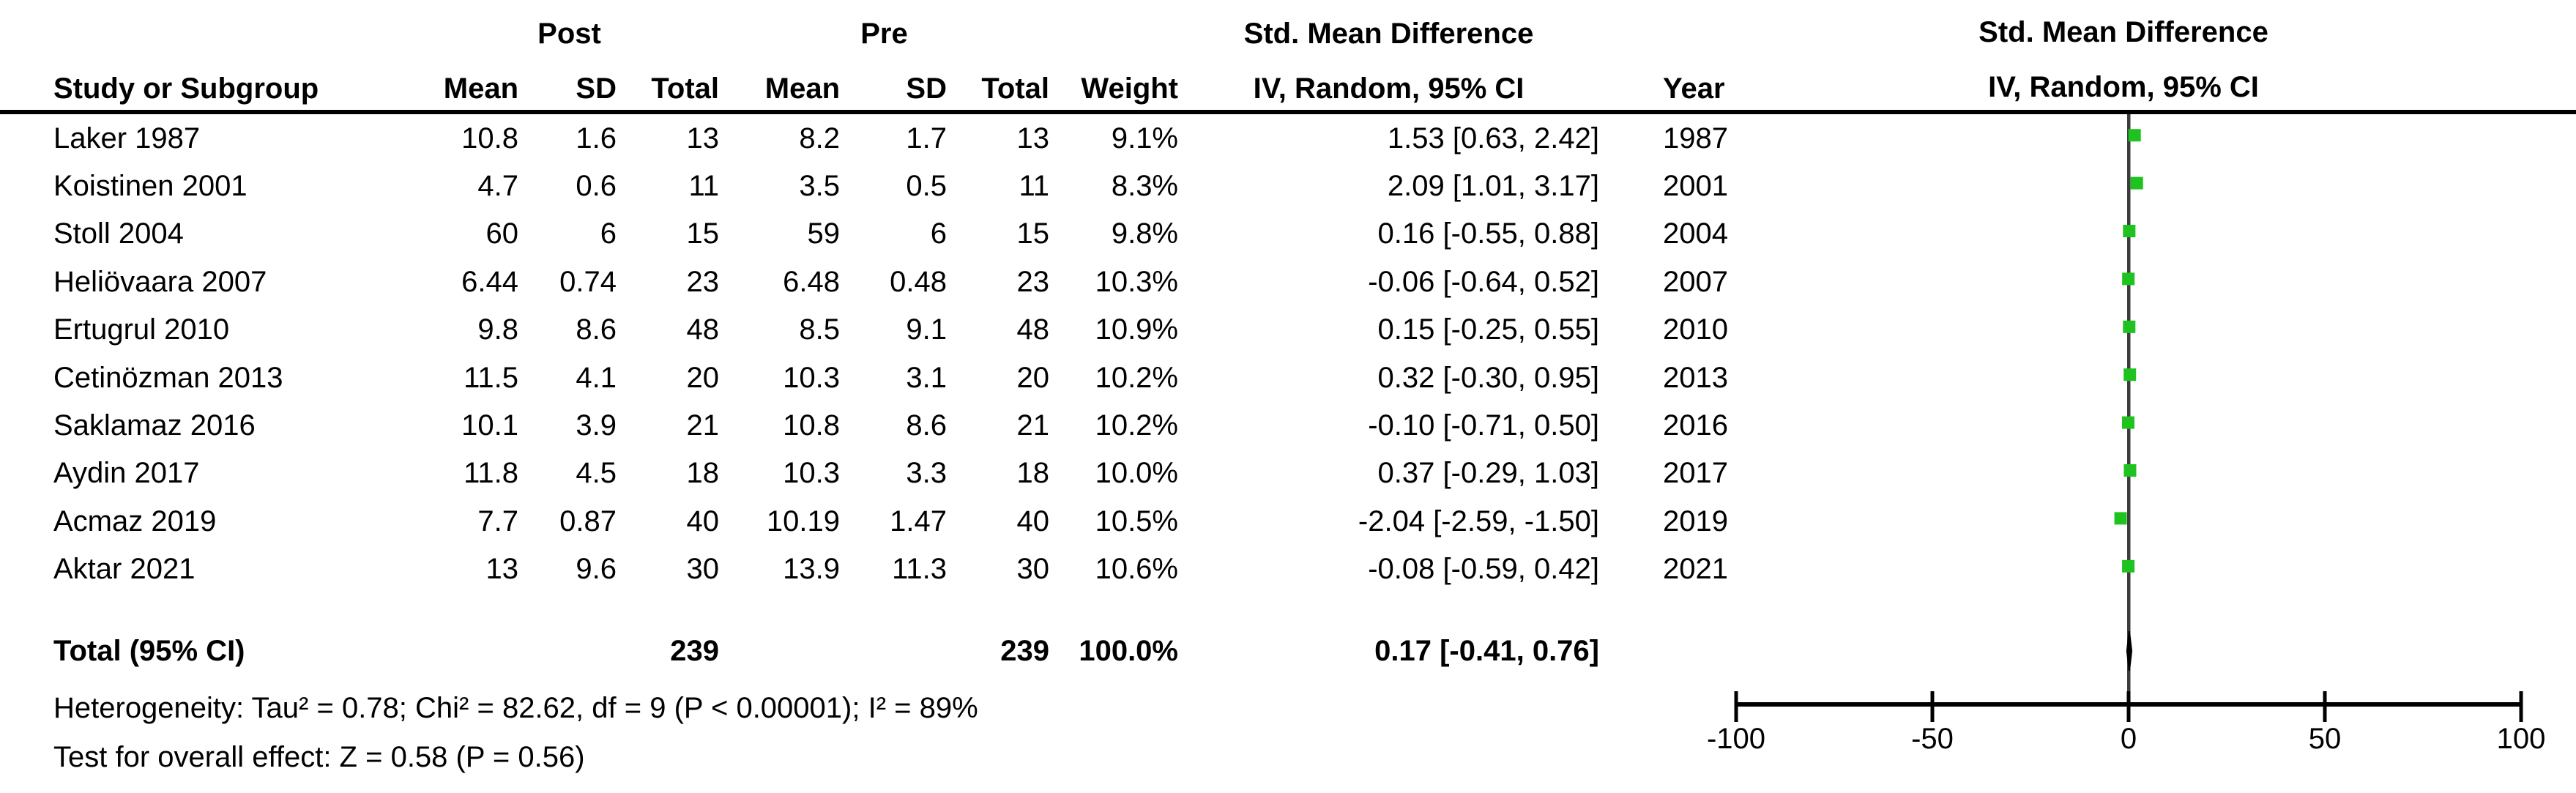  I want to click on pre-total-cell: 40, so click(1033, 521).